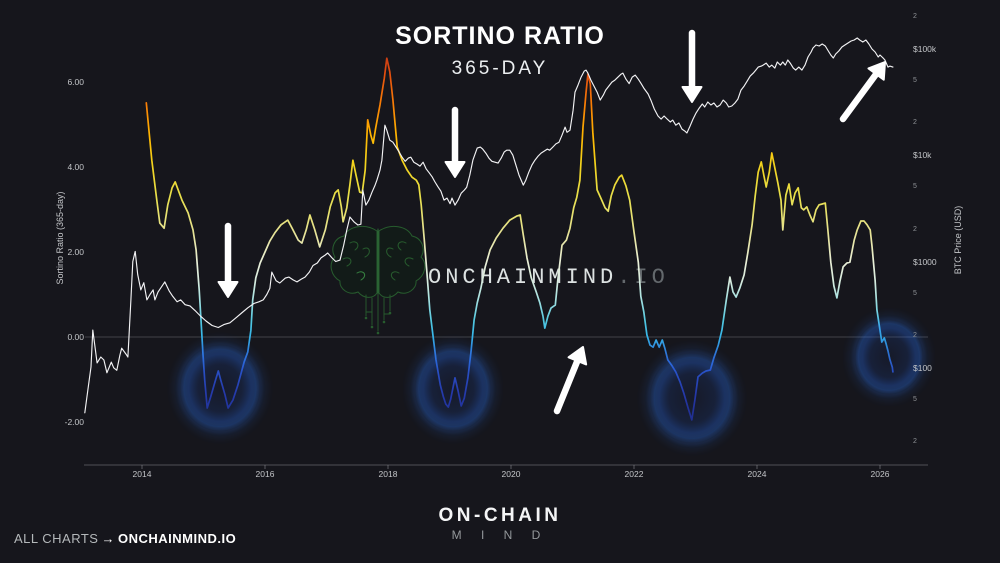 This screenshot has width=1000, height=563. I want to click on page-title: SORTINO RATIO, so click(500, 36).